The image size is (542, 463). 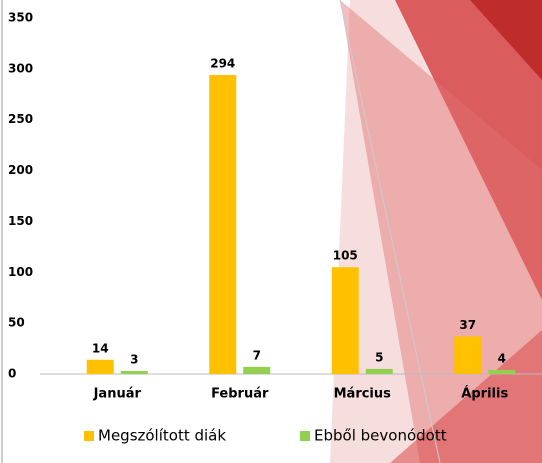 What do you see at coordinates (162, 436) in the screenshot?
I see `legend-label: Megszólított diák` at bounding box center [162, 436].